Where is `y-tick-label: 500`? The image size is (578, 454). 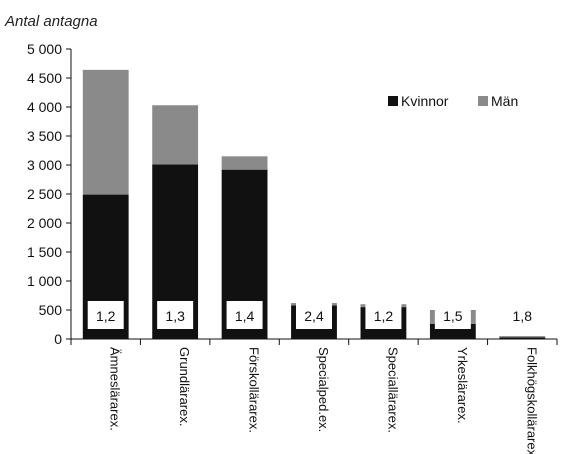
y-tick-label: 500 is located at coordinates (51, 310).